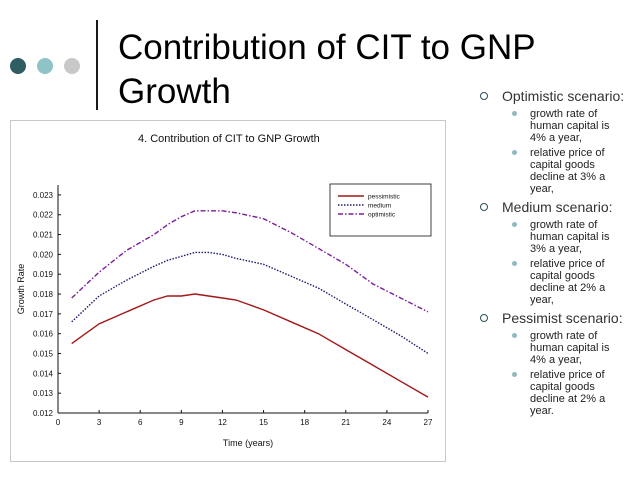  What do you see at coordinates (43, 354) in the screenshot?
I see `y-tick-label: 0.015` at bounding box center [43, 354].